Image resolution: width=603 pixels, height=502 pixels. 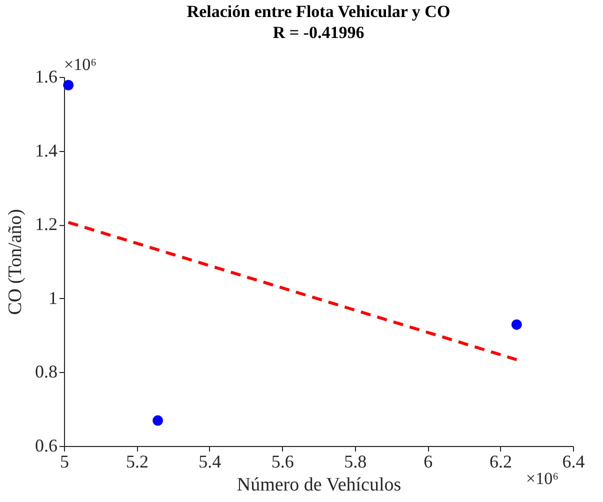 I want to click on y-tick-label: 1, so click(x=53, y=298).